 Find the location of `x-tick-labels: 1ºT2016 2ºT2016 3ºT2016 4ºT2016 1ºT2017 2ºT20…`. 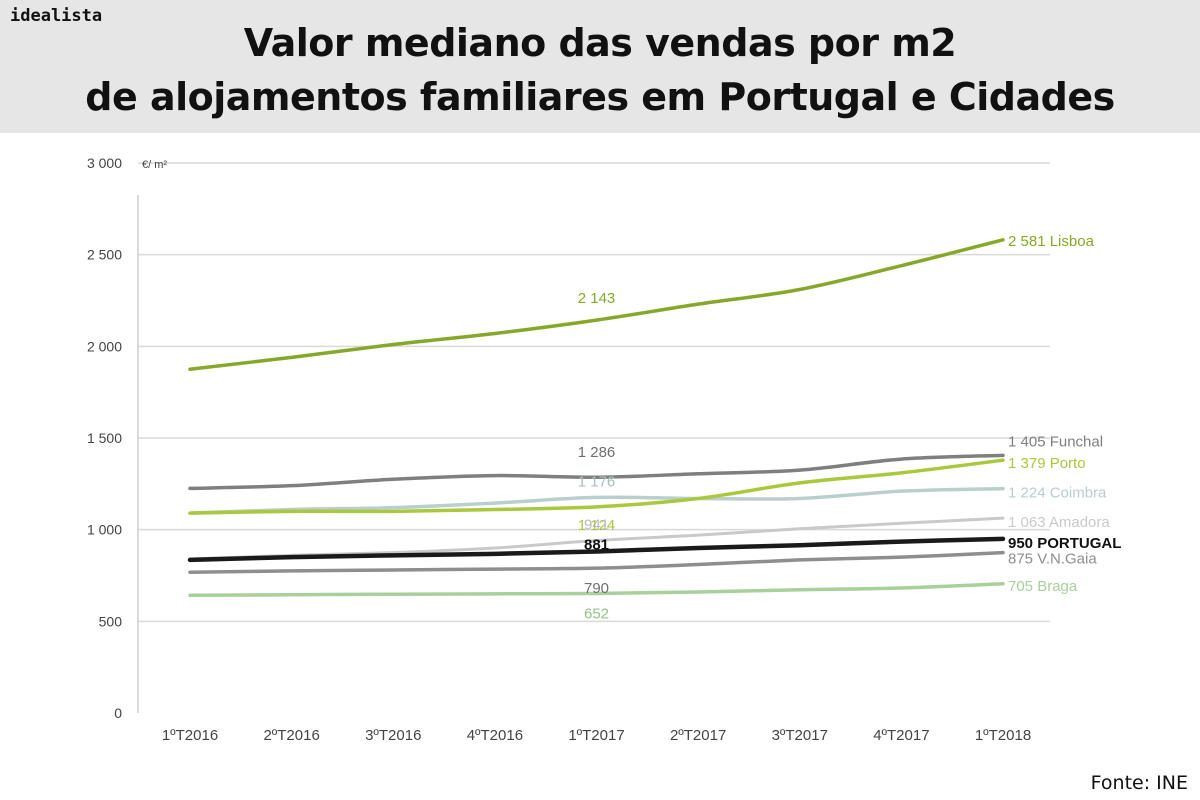

x-tick-labels: 1ºT2016 2ºT2016 3ºT2016 4ºT2016 1ºT2017 2ºT20… is located at coordinates (596, 735).